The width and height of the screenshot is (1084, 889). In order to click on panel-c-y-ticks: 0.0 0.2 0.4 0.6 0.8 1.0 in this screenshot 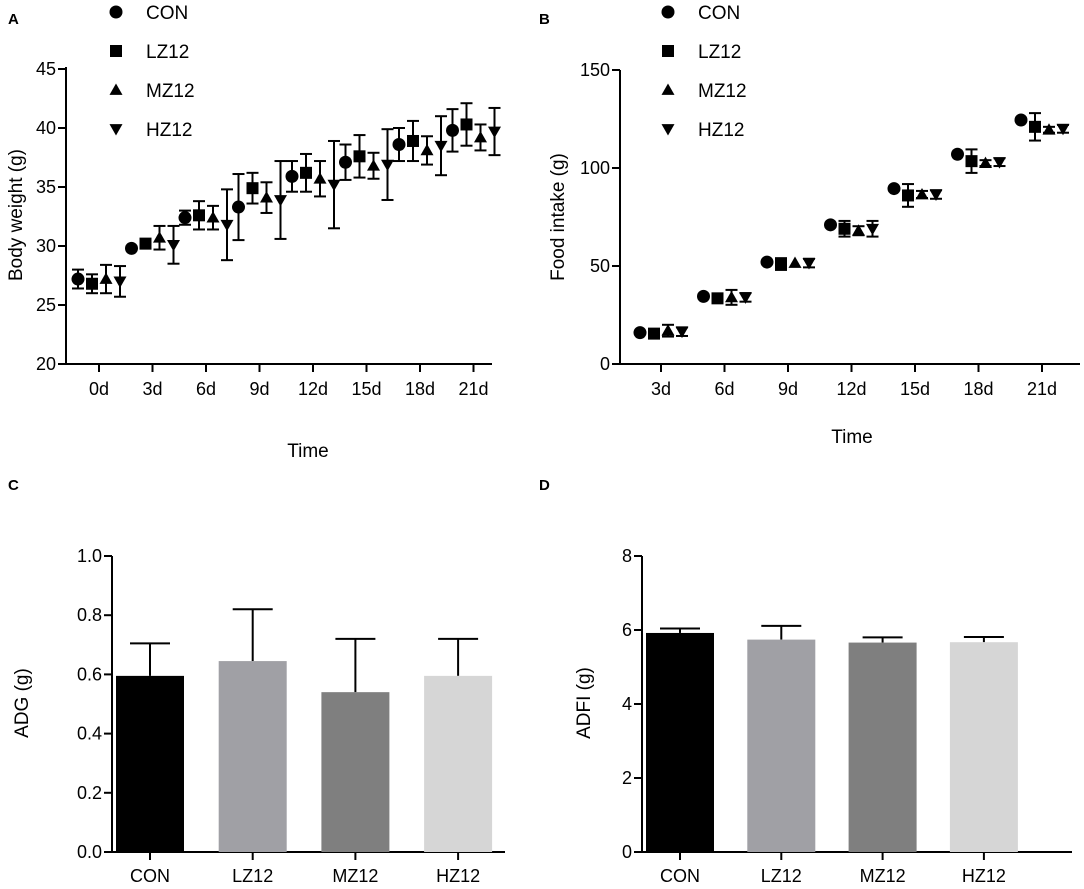, I will do `click(94, 704)`.